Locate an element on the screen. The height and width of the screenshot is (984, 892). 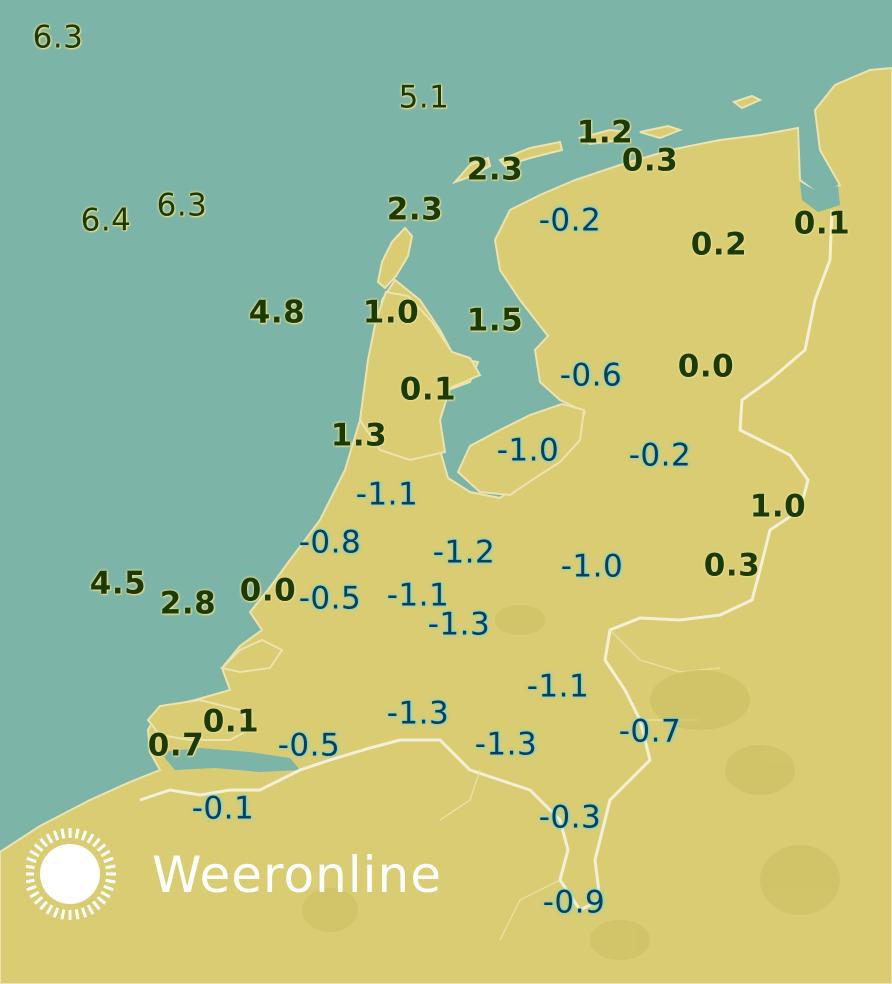
temperature-value: 1.3 is located at coordinates (359, 435).